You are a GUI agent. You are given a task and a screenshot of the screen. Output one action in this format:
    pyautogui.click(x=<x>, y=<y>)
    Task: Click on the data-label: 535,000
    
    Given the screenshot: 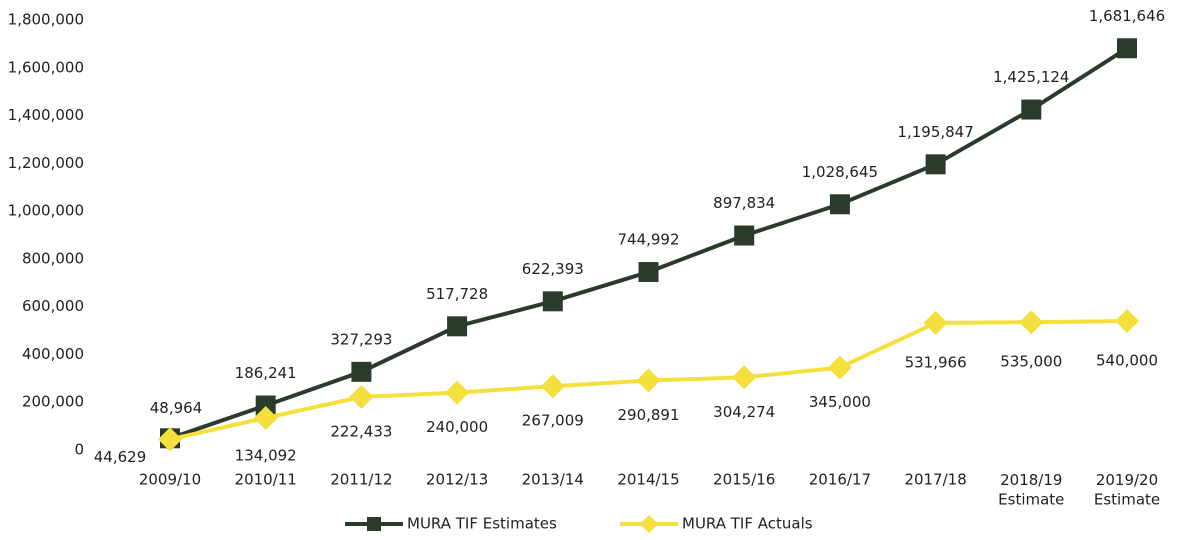 What is the action you would take?
    pyautogui.click(x=1031, y=362)
    